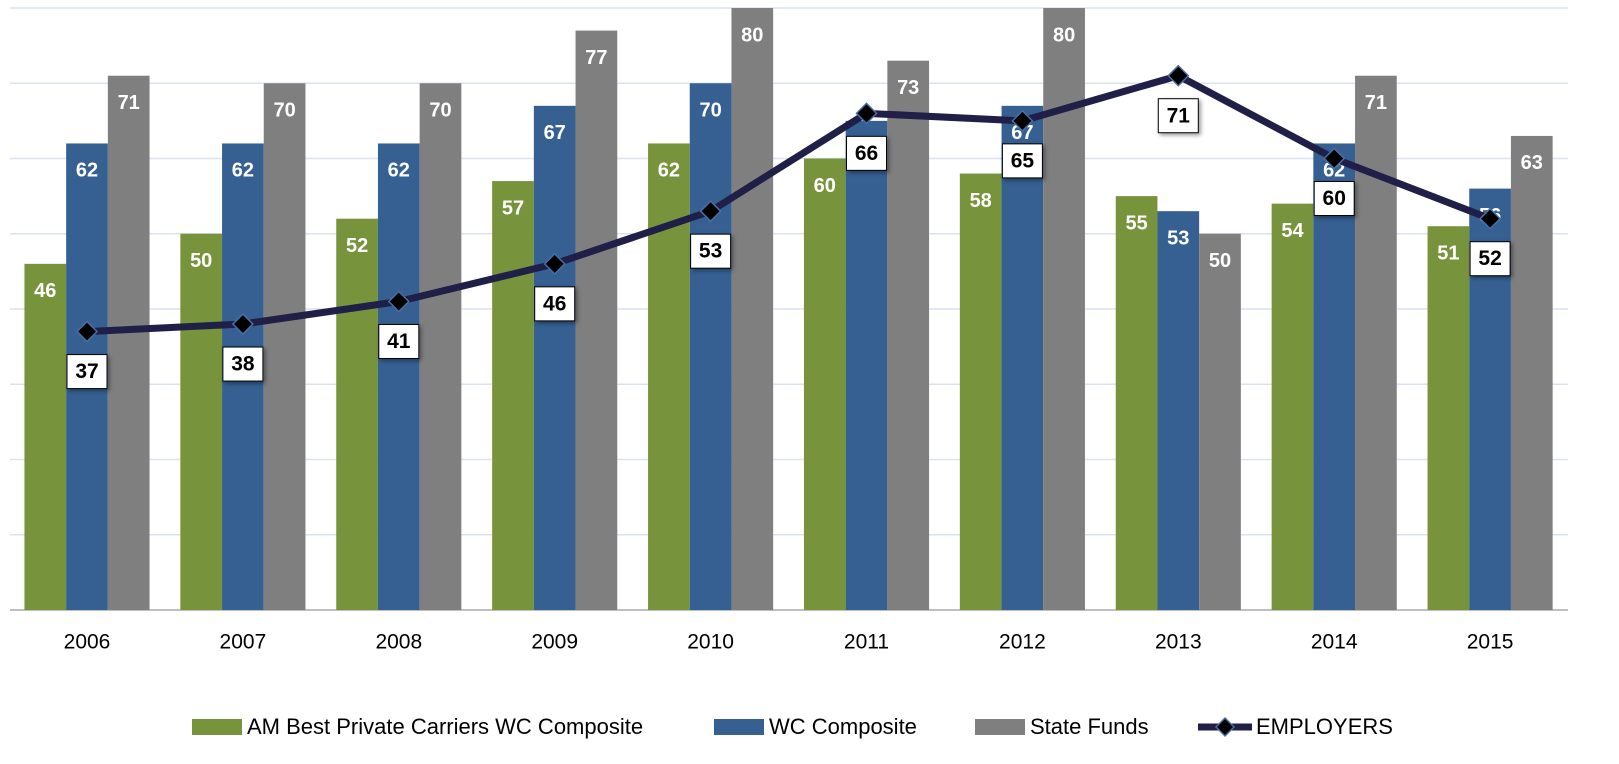 The height and width of the screenshot is (764, 1619). I want to click on x-tick-label: 2013, so click(1178, 642).